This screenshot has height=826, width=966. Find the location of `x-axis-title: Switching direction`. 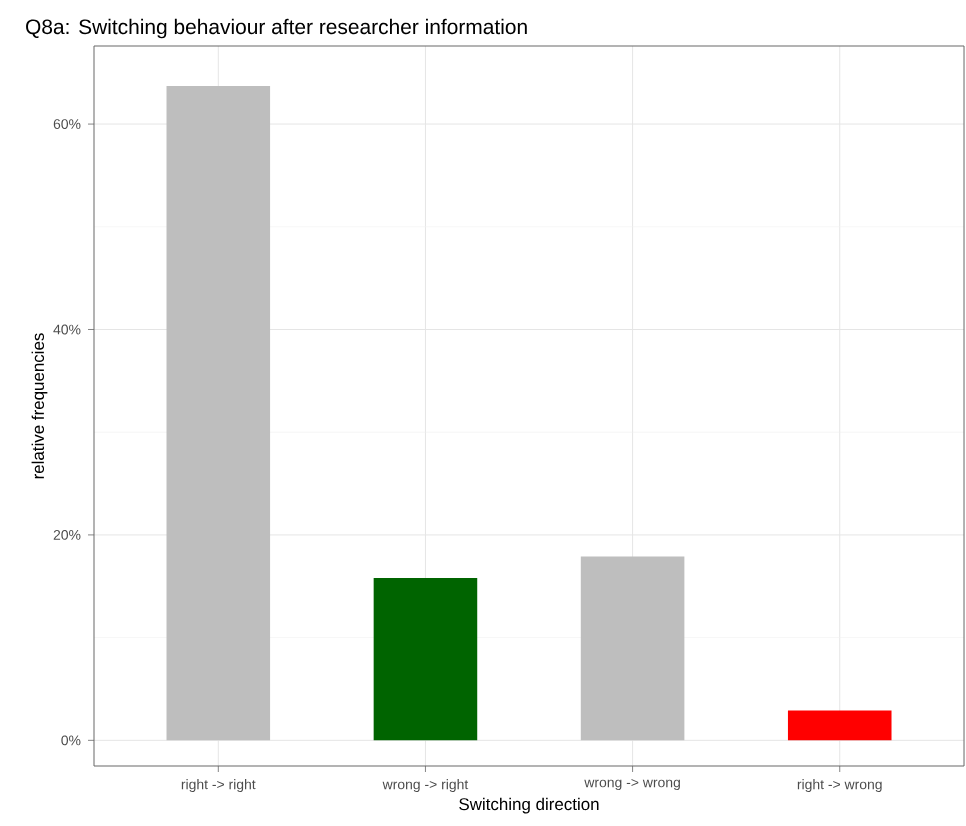

x-axis-title: Switching direction is located at coordinates (529, 805).